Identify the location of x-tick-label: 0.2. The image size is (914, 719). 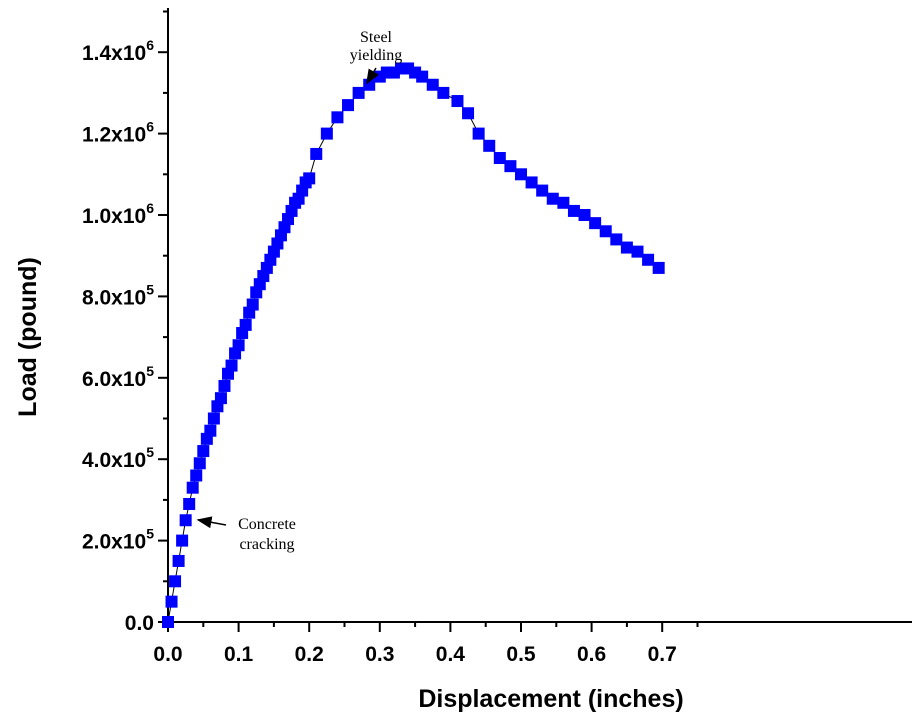
(309, 654).